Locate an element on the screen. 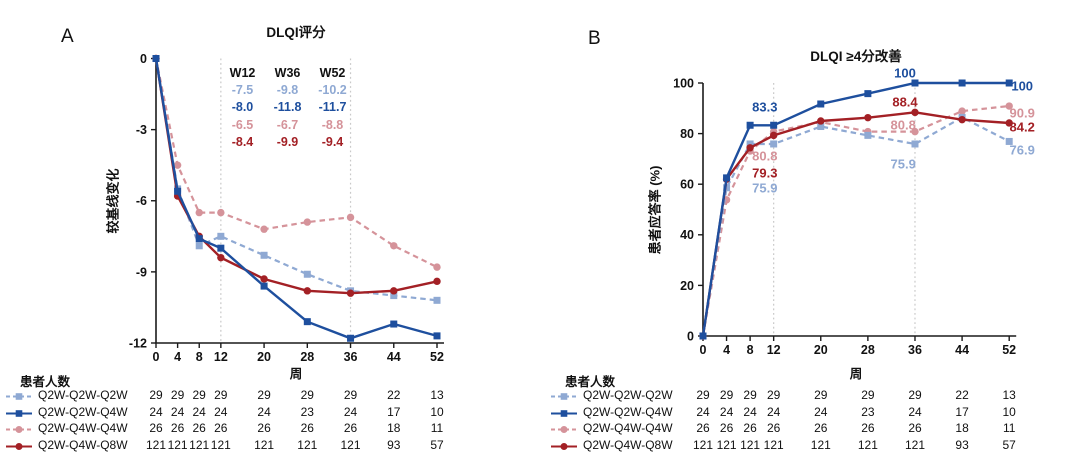 This screenshot has width=1080, height=475. summary-table-header-row: W12 W36 W52 is located at coordinates (287, 73).